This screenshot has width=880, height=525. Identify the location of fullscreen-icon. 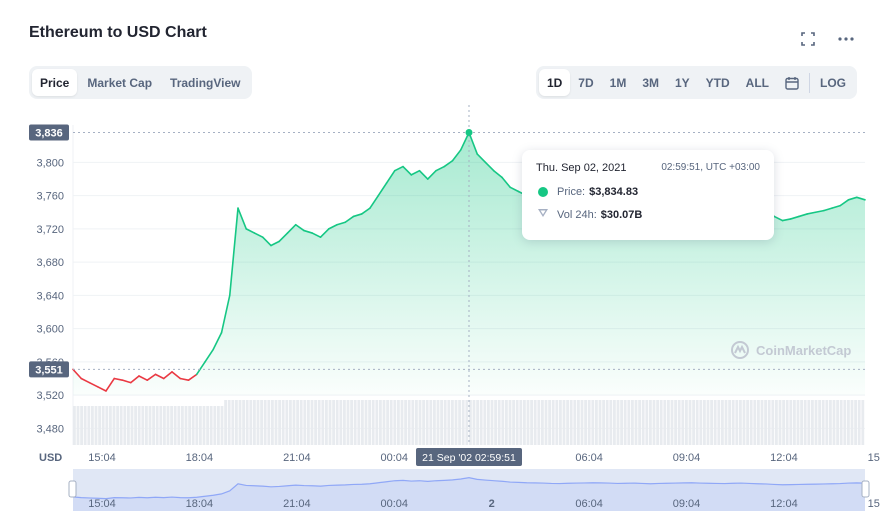
(808, 39).